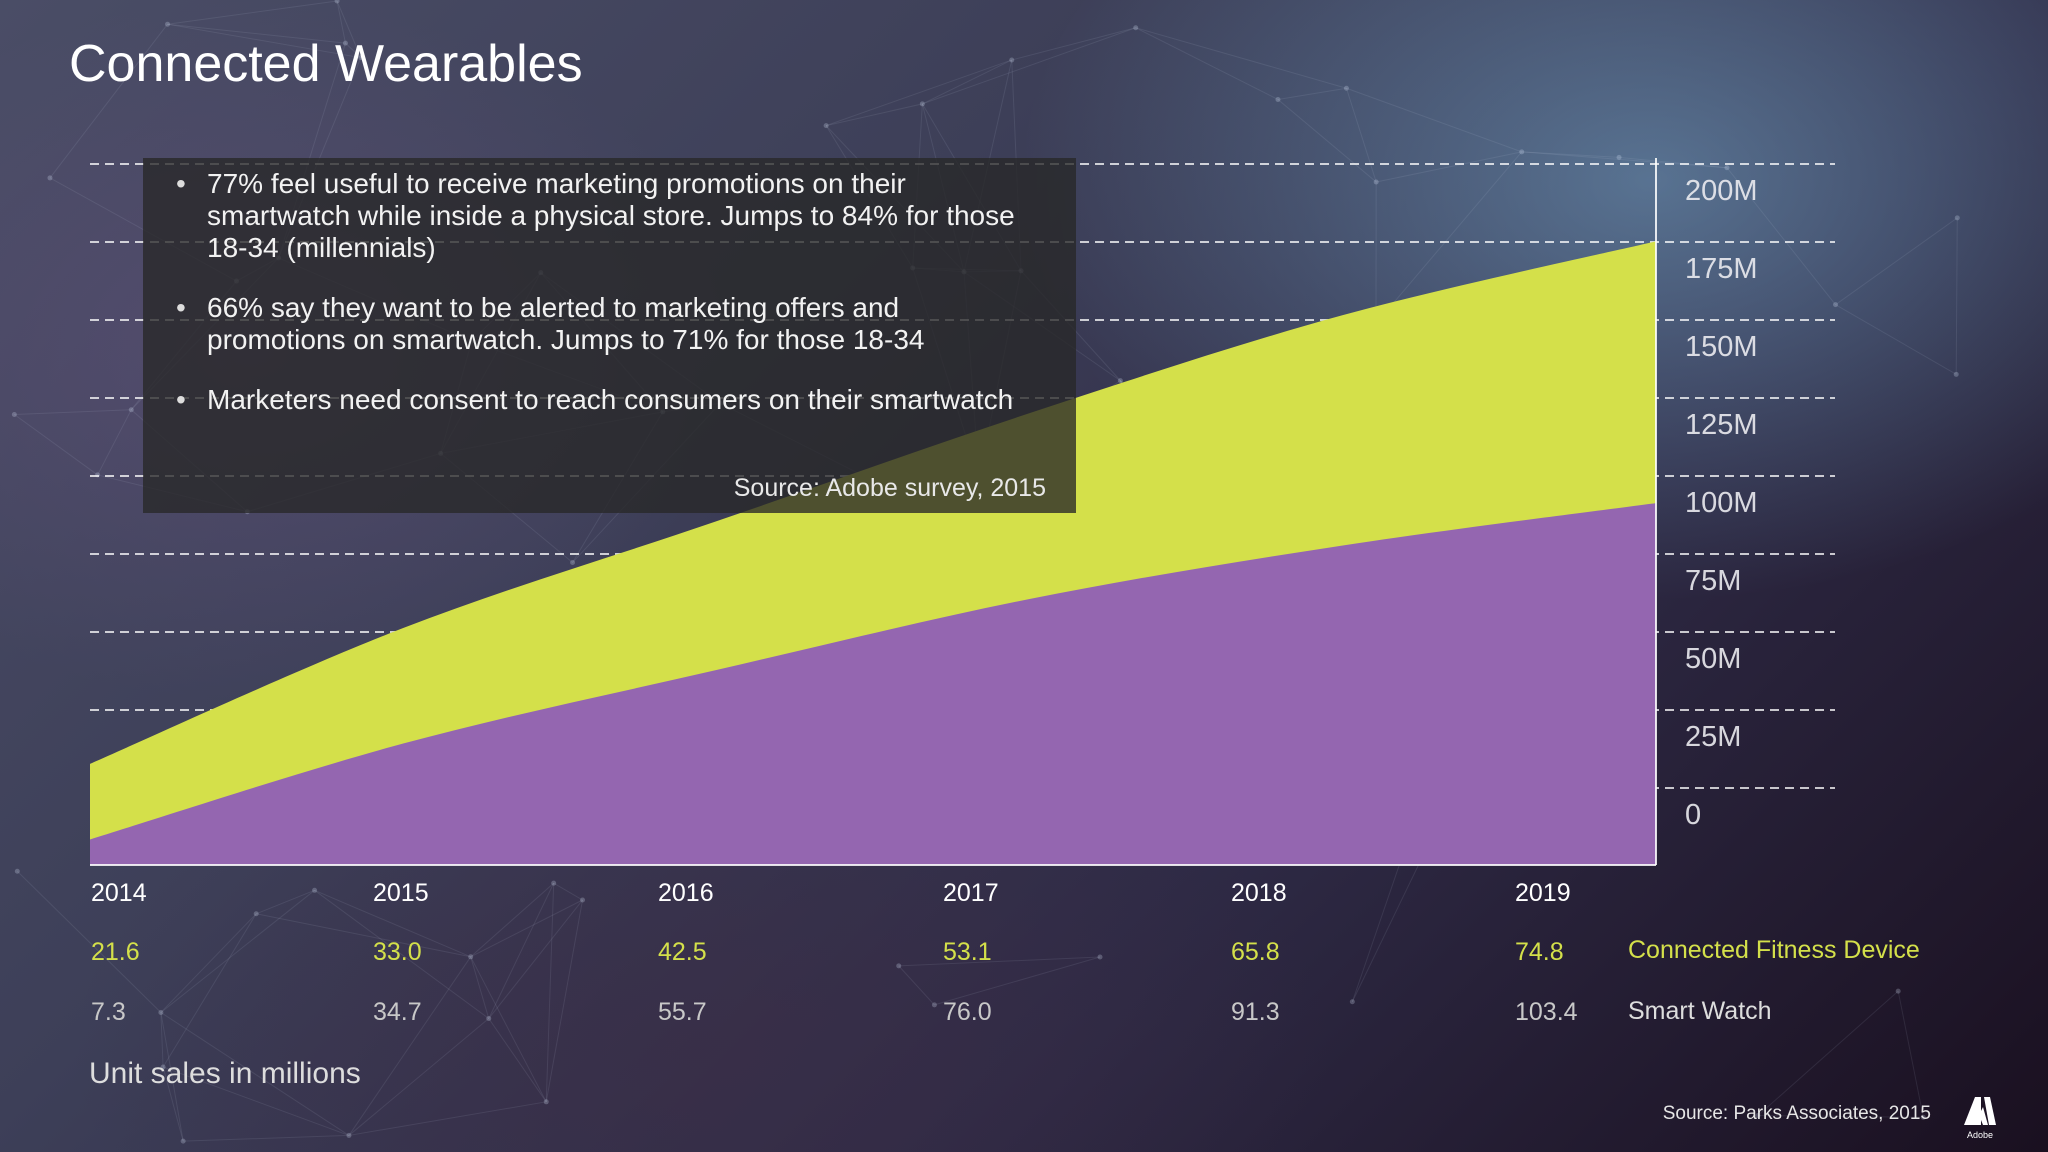 This screenshot has width=2048, height=1152. Describe the element at coordinates (1259, 893) in the screenshot. I see `year-label: 2018` at that location.